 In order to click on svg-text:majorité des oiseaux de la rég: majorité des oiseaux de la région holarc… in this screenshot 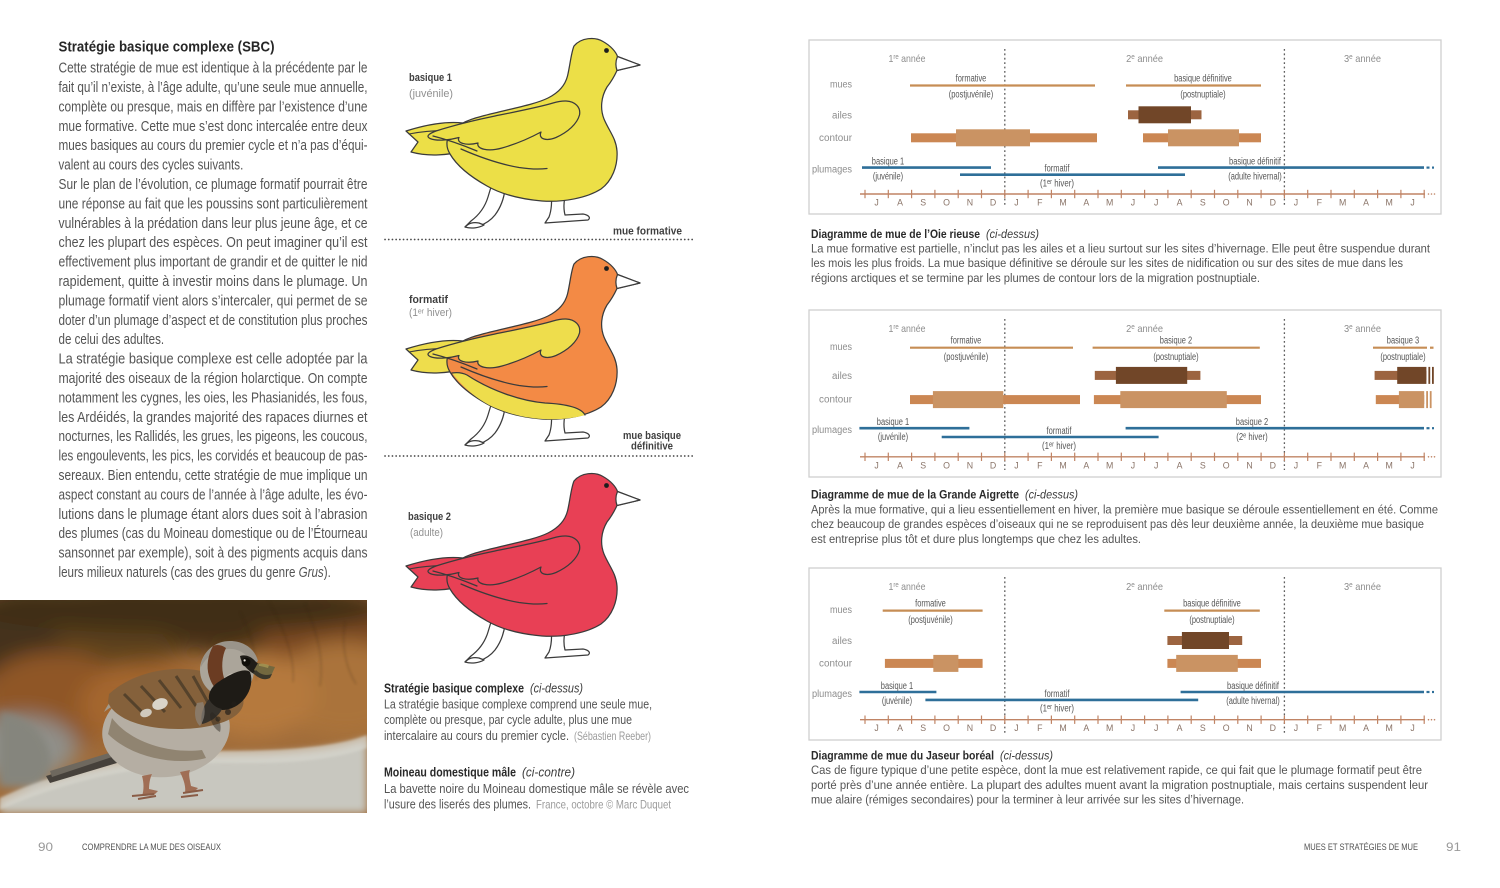, I will do `click(213, 379)`.